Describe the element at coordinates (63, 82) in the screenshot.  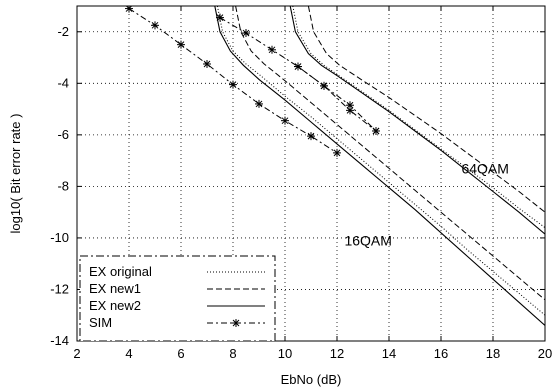
I see `y-tick-label: -4` at that location.